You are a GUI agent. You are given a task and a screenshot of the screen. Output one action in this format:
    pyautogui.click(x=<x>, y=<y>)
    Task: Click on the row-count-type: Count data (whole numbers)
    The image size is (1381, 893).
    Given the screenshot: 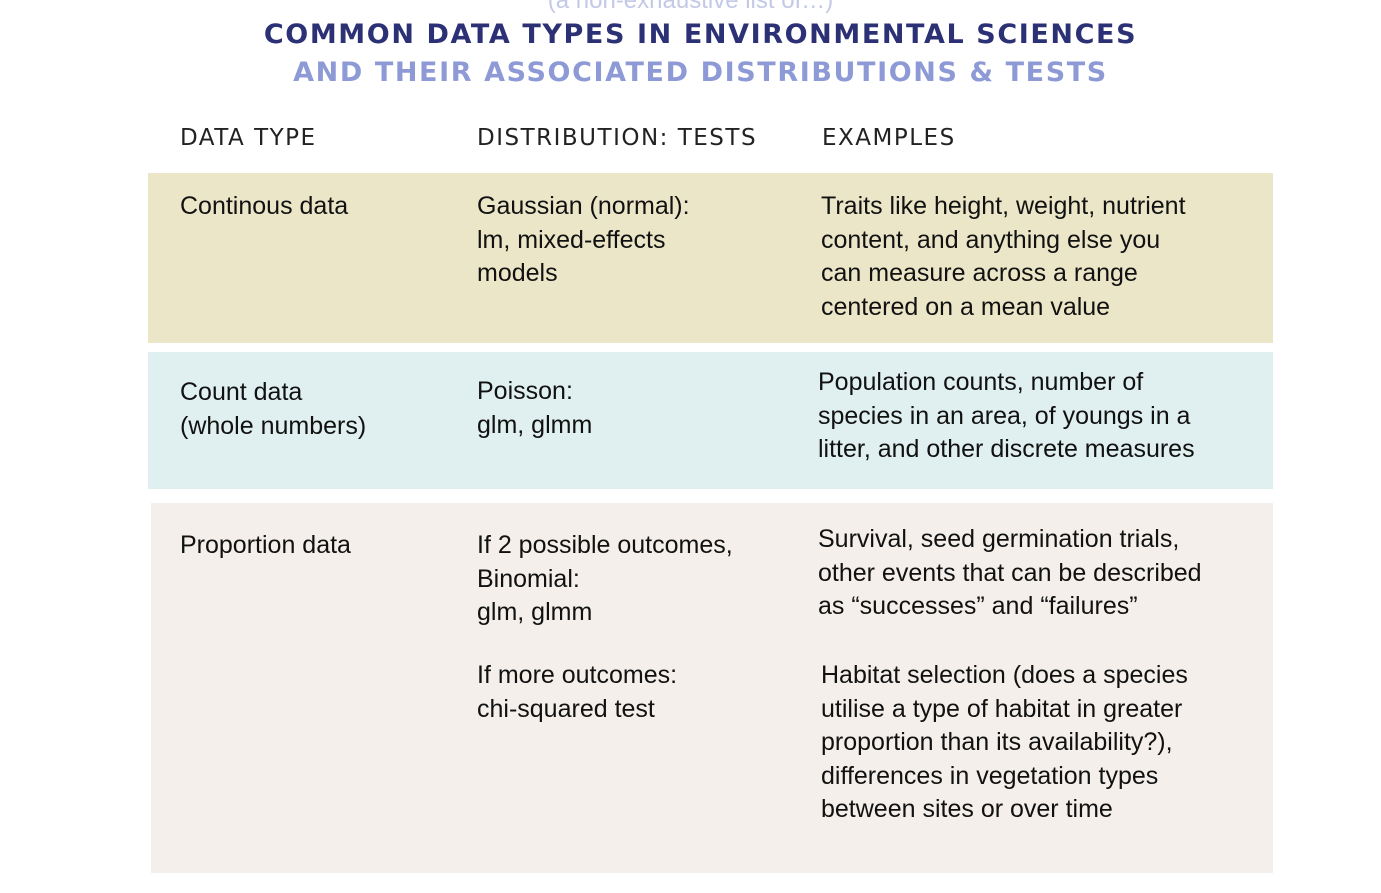 What is the action you would take?
    pyautogui.click(x=273, y=409)
    